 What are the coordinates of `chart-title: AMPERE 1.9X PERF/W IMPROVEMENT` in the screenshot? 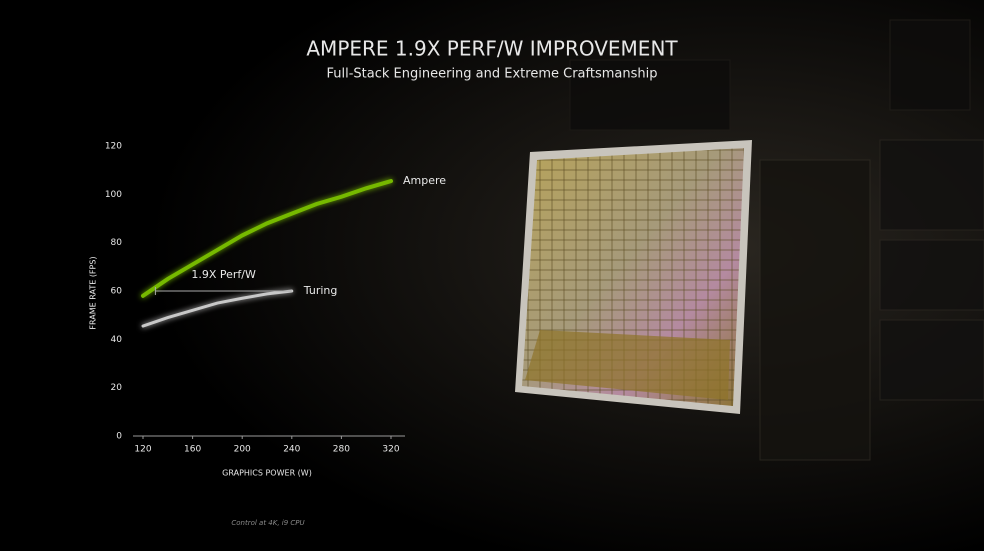 It's located at (492, 49).